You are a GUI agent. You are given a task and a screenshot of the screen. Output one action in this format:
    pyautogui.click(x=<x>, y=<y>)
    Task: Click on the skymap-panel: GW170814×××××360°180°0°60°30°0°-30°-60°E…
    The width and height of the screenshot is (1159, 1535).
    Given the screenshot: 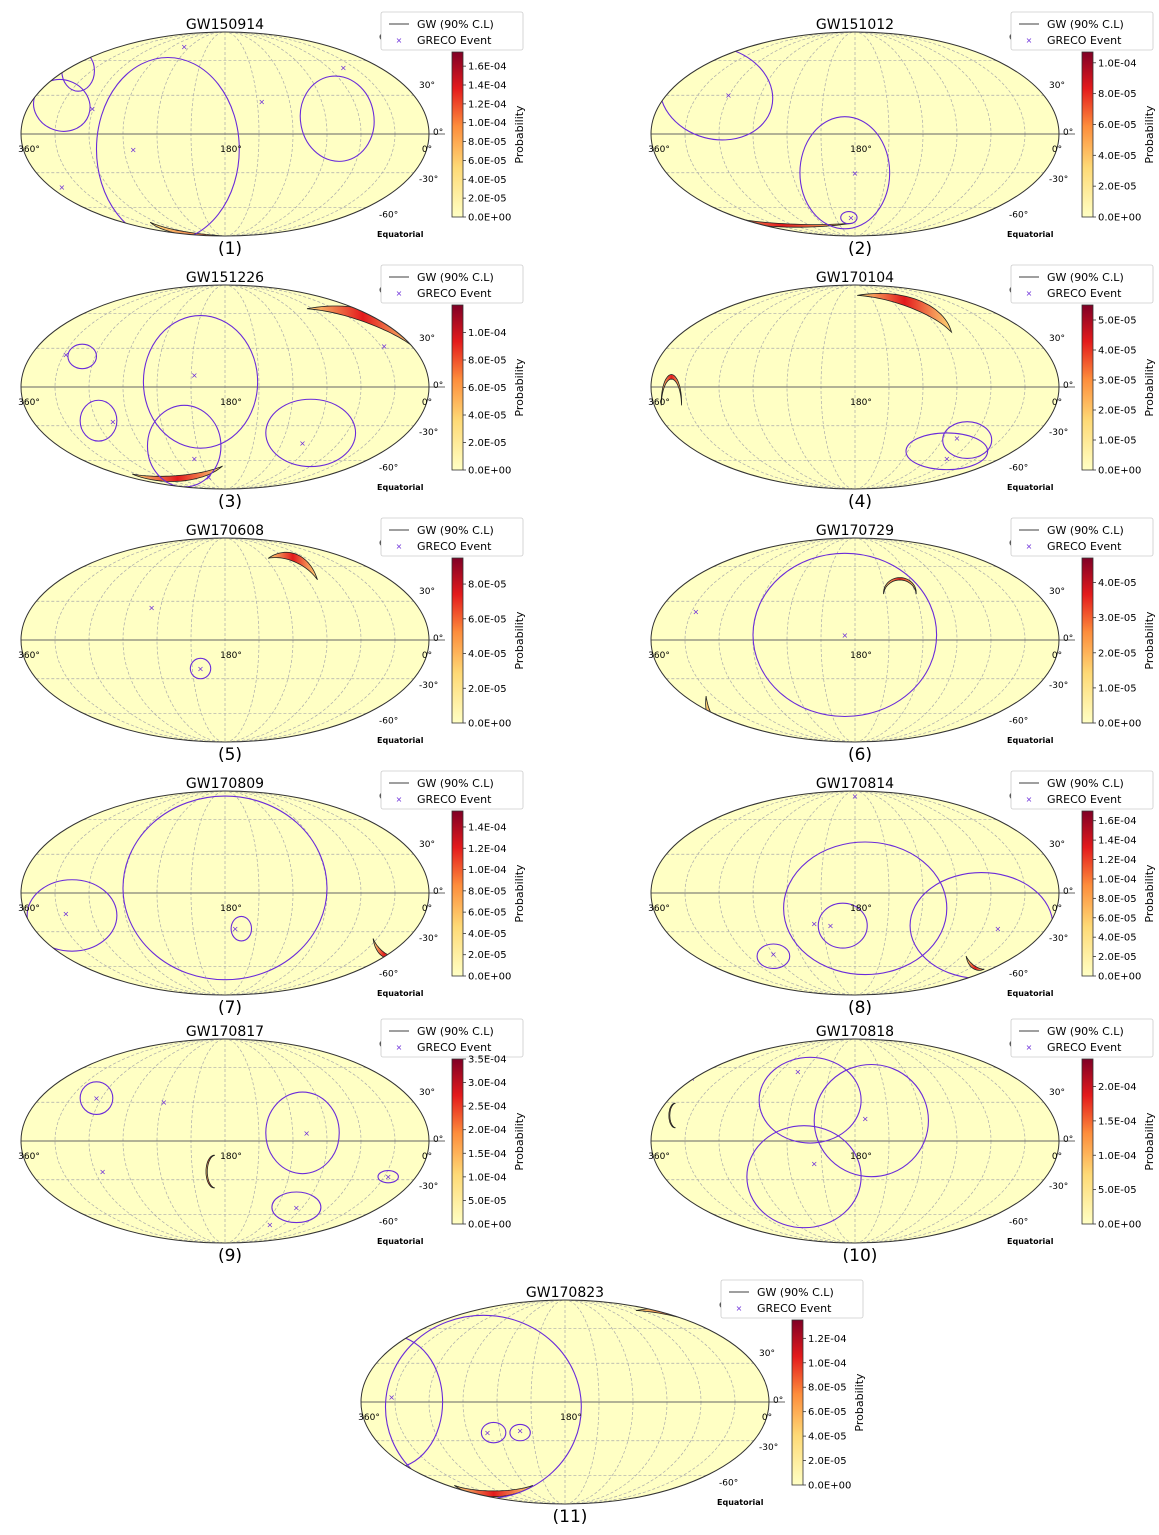 What is the action you would take?
    pyautogui.click(x=902, y=895)
    